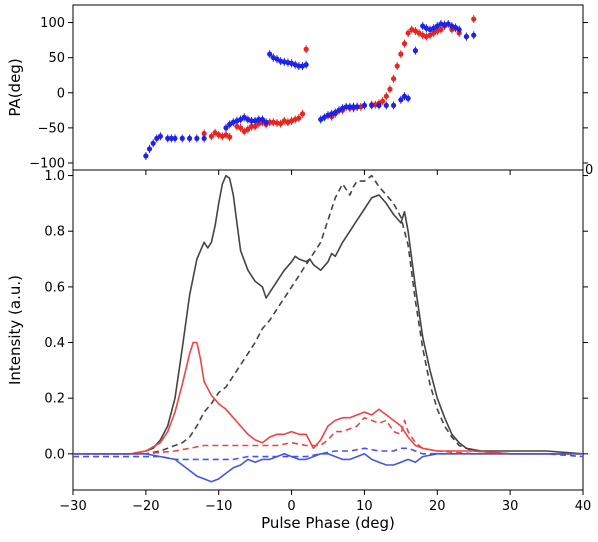  I want to click on pa-ytick-label: 100, so click(52, 23).